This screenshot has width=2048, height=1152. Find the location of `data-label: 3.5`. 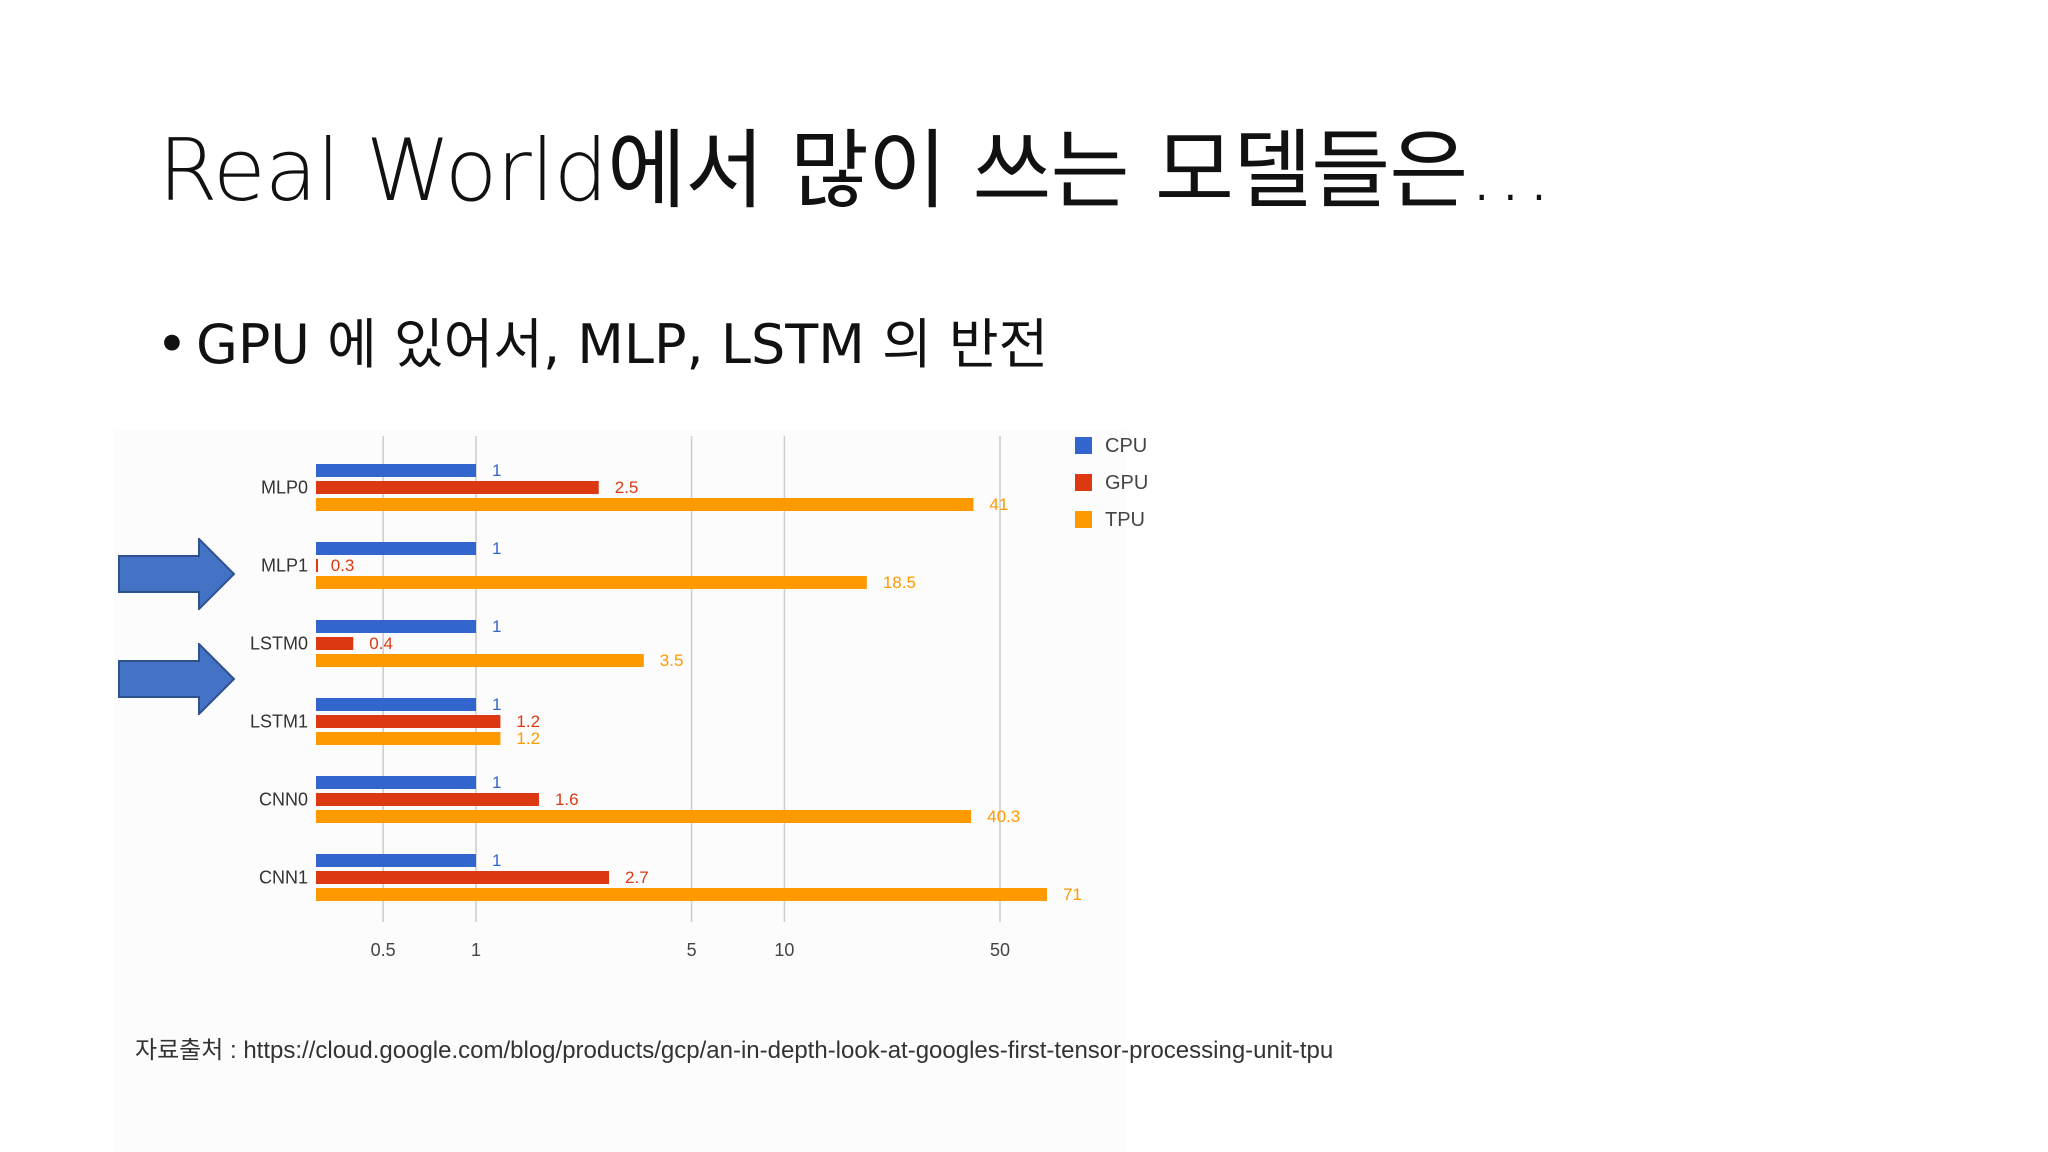

data-label: 3.5 is located at coordinates (672, 660).